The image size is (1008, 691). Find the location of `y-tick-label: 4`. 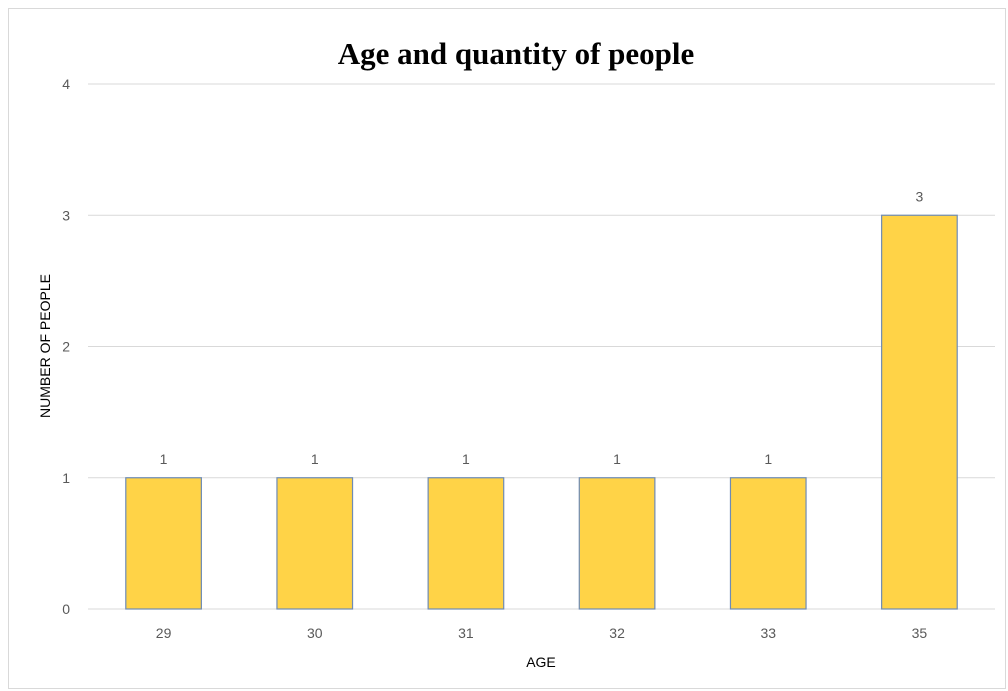

y-tick-label: 4 is located at coordinates (66, 84).